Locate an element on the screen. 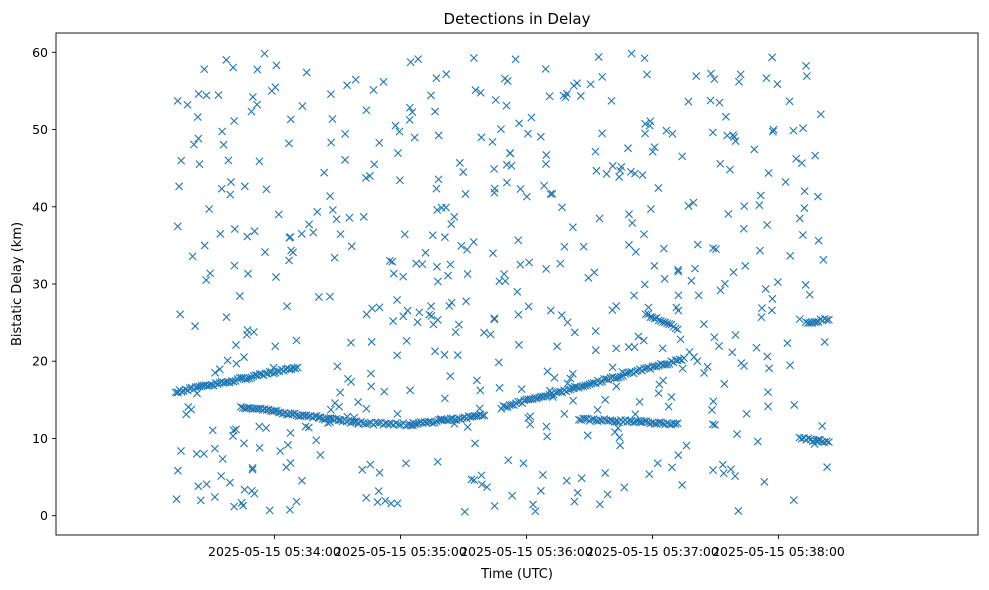 The image size is (989, 590). x-tick-label: 2025-05-15 05:37:00 is located at coordinates (652, 551).